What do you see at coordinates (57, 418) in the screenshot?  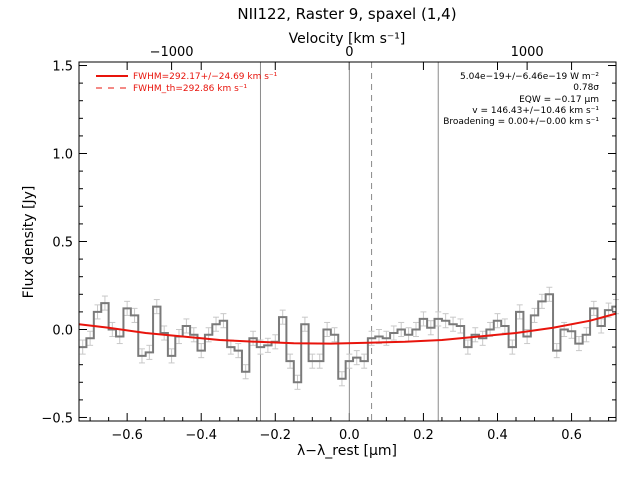 I see `y-tick-label: −0.5` at bounding box center [57, 418].